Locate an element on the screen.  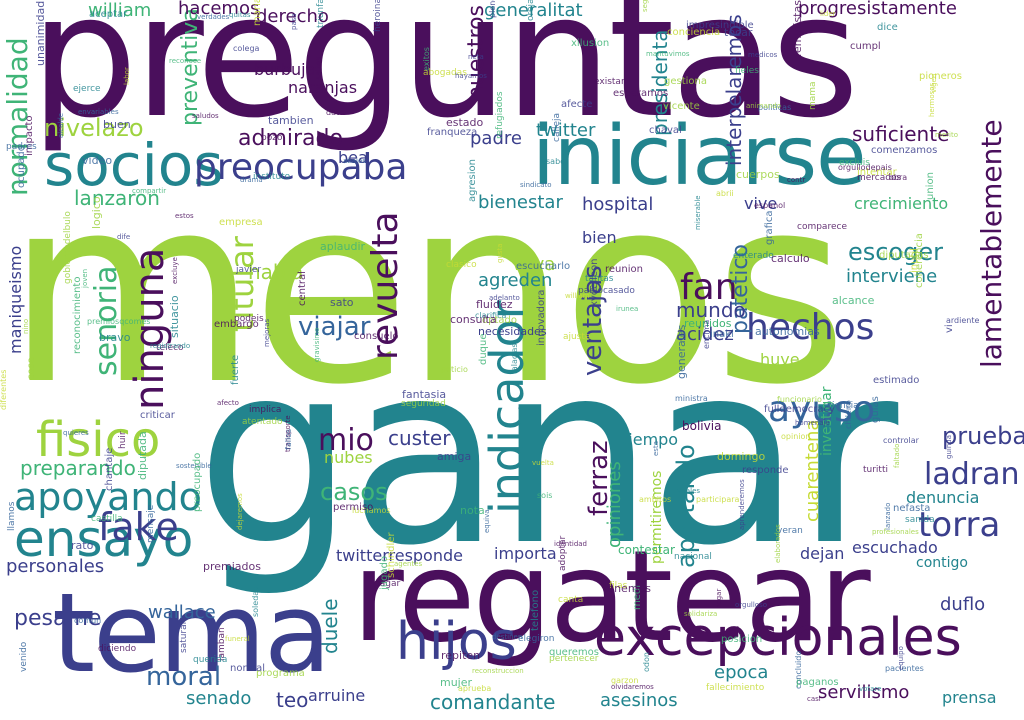
word-prensa: prensa is located at coordinates (969, 697).